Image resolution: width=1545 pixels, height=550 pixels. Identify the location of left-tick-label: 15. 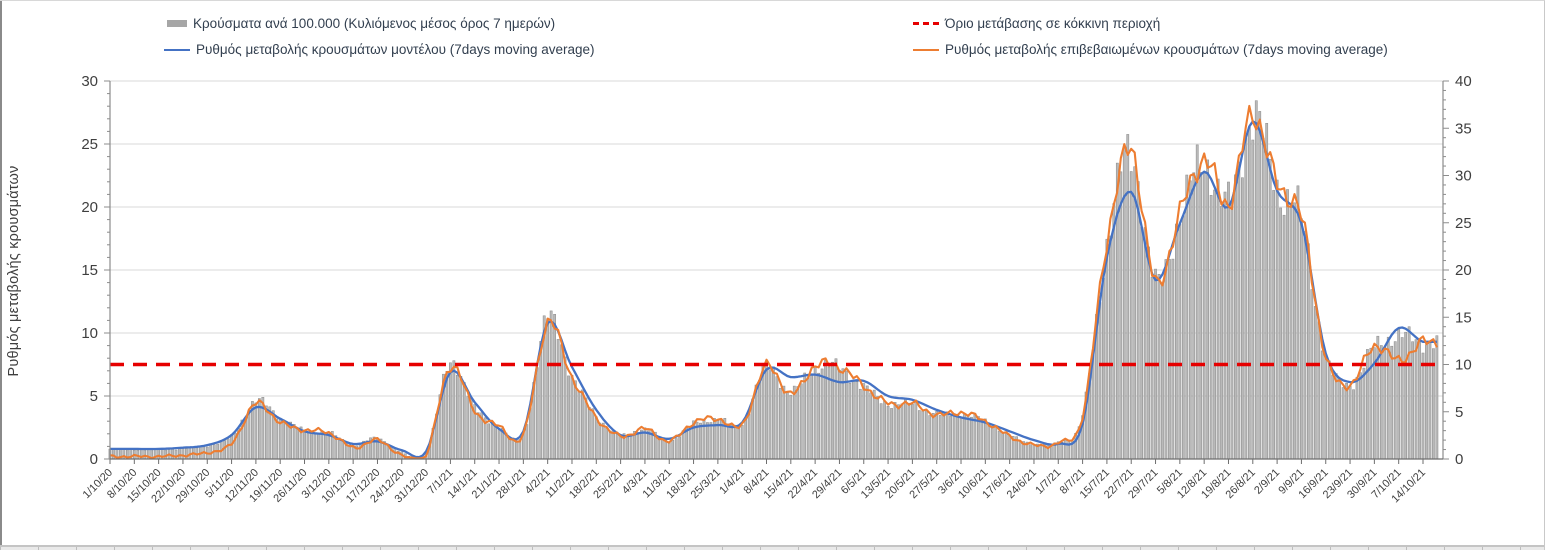
(89, 270).